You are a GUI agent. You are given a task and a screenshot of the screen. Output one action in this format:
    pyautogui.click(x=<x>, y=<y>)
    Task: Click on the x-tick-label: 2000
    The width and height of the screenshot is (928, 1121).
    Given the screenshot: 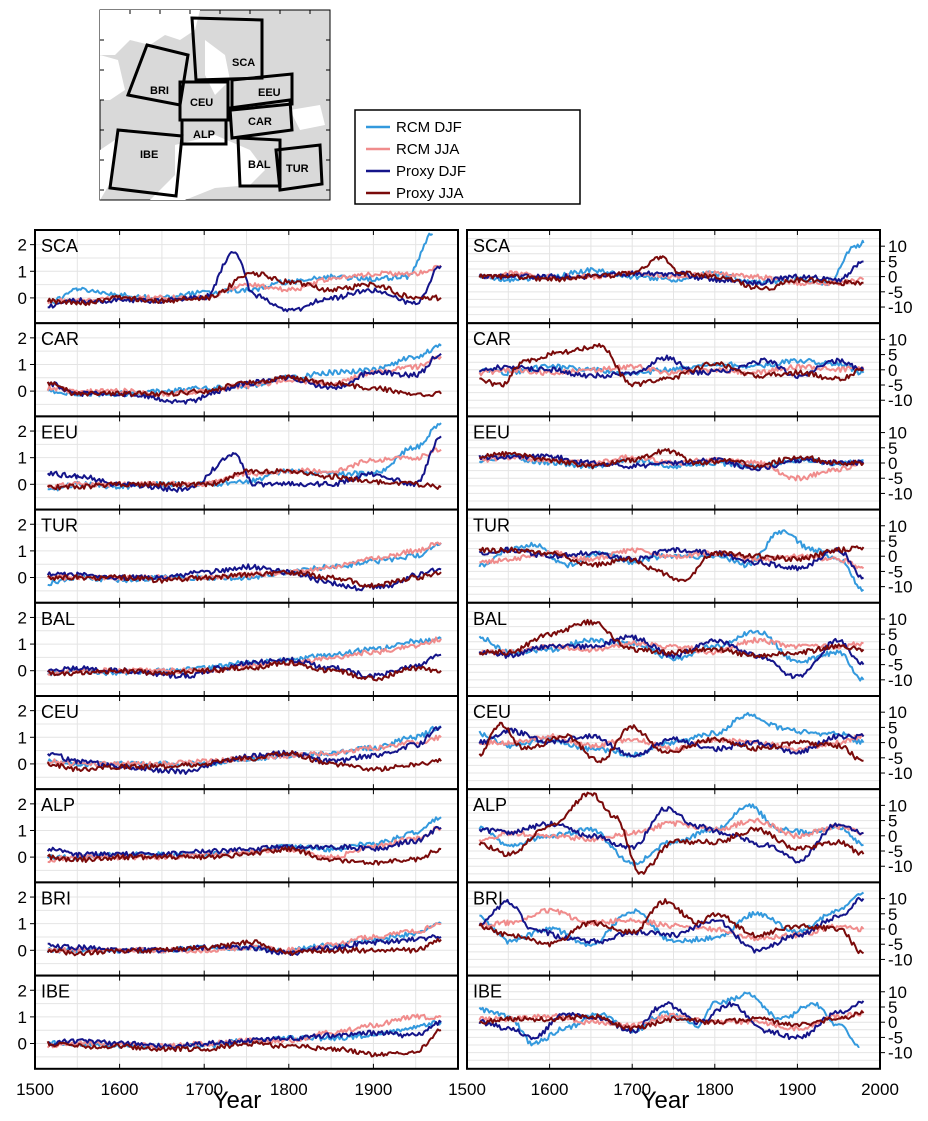 What is the action you would take?
    pyautogui.click(x=880, y=1089)
    